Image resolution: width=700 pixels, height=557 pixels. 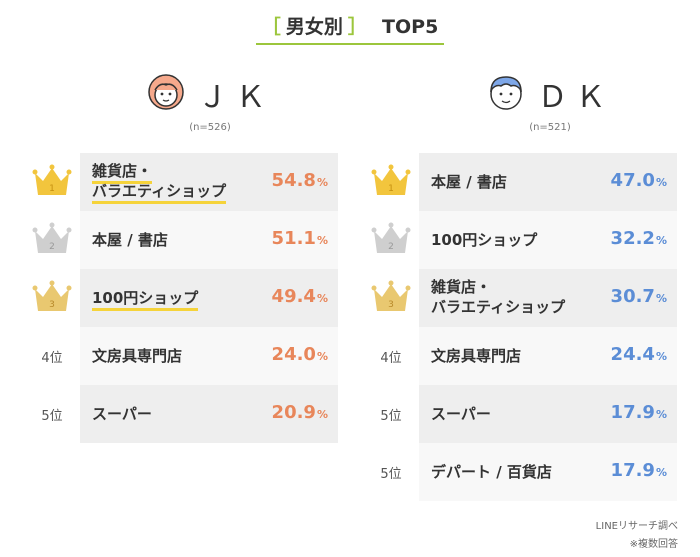 I want to click on category-label-line: デパート / 百貨店, so click(x=491, y=472).